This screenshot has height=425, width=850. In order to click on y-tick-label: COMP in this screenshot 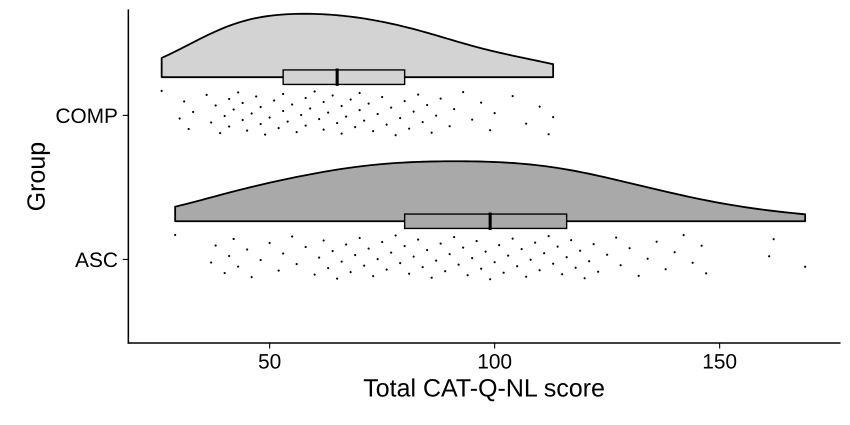, I will do `click(86, 116)`.